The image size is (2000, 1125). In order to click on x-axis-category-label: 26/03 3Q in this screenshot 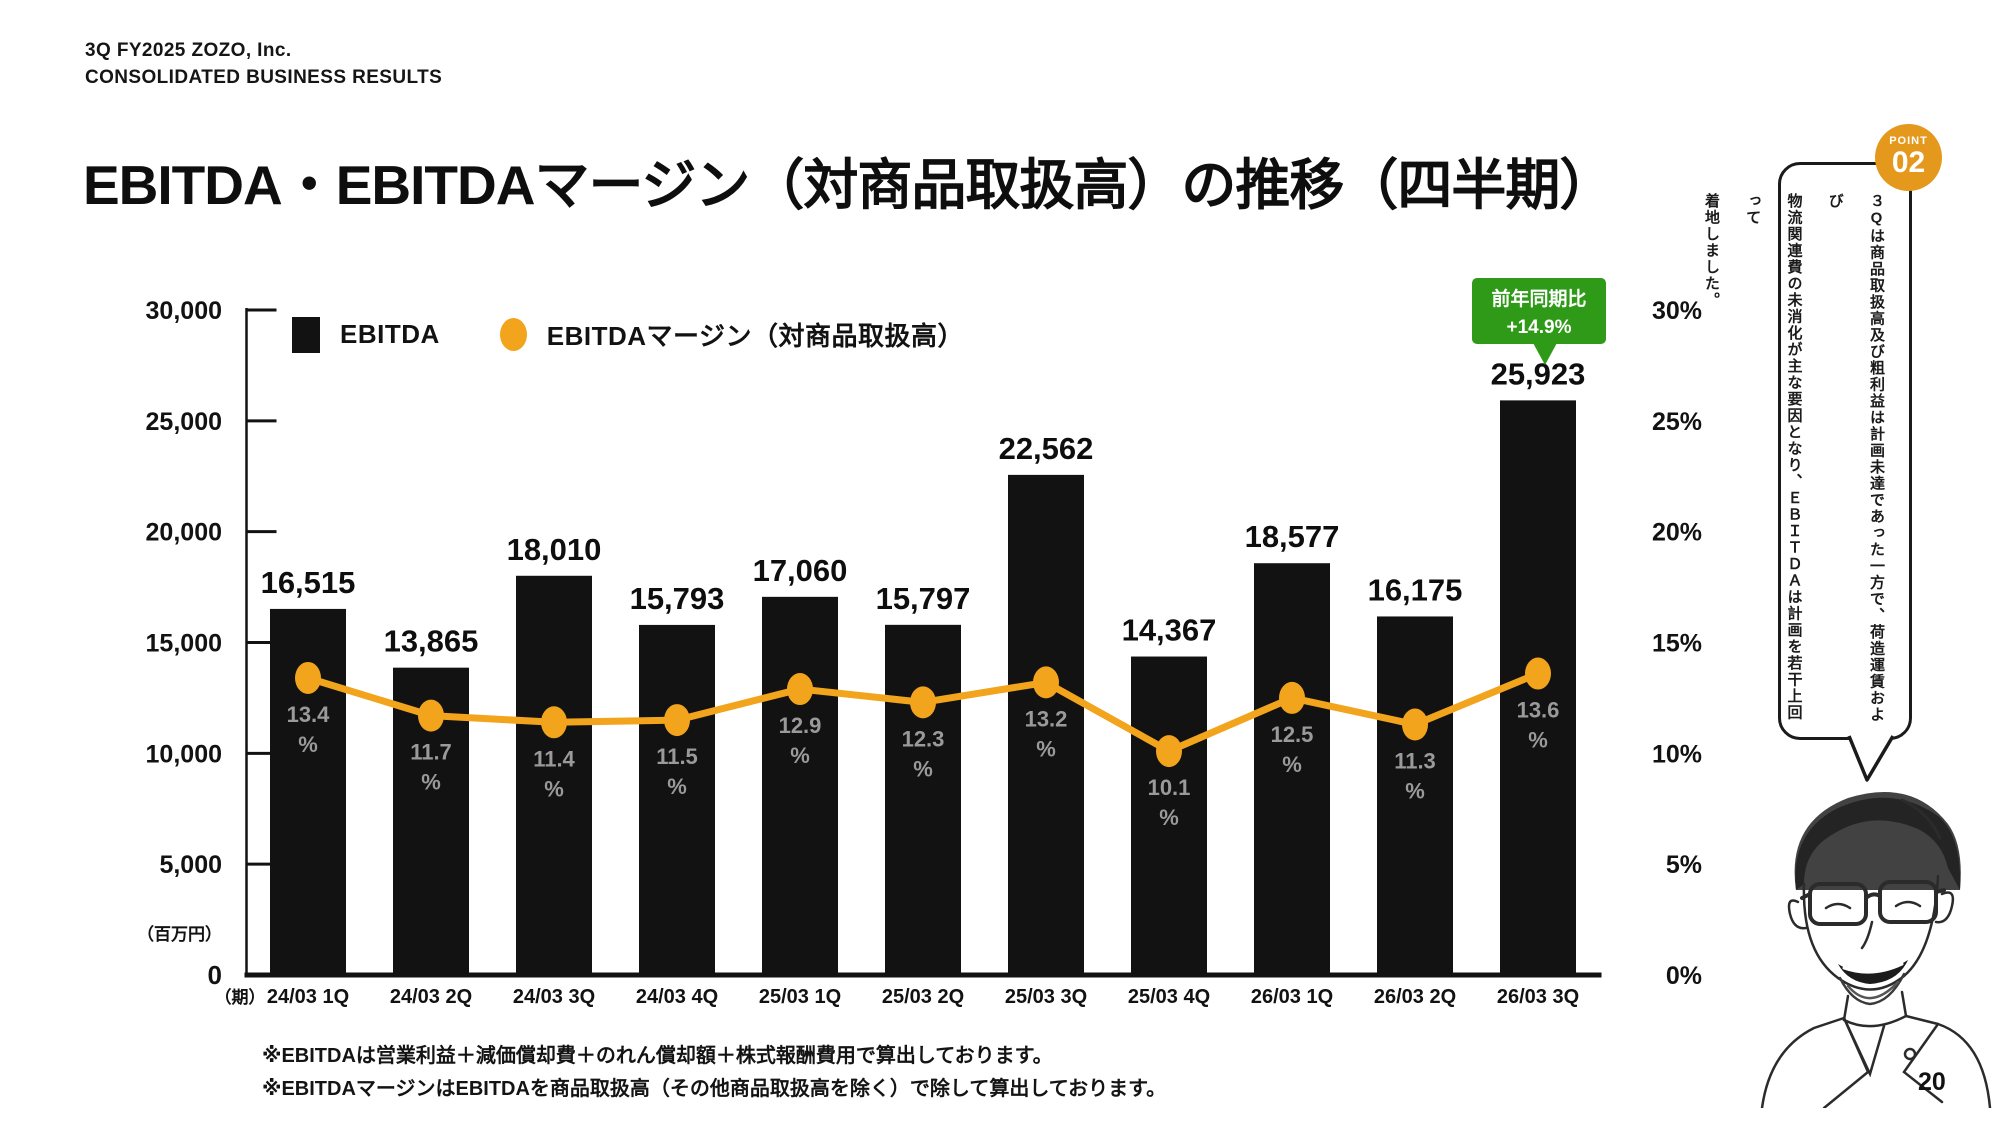, I will do `click(1538, 997)`.